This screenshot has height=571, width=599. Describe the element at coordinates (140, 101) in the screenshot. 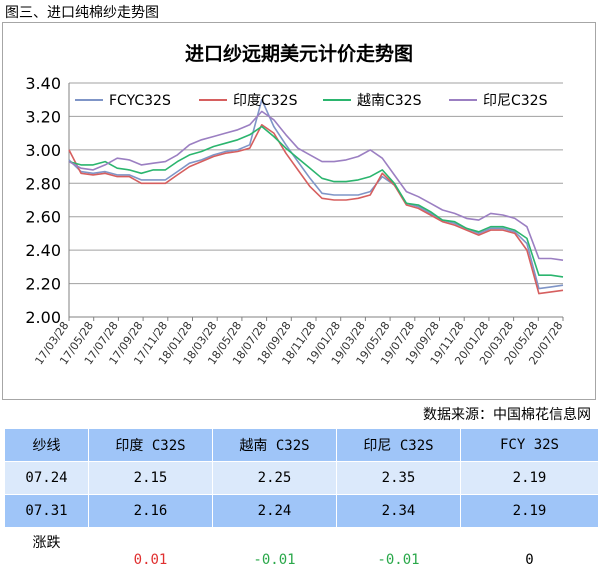

I see `legend-label: FCYC32S` at that location.